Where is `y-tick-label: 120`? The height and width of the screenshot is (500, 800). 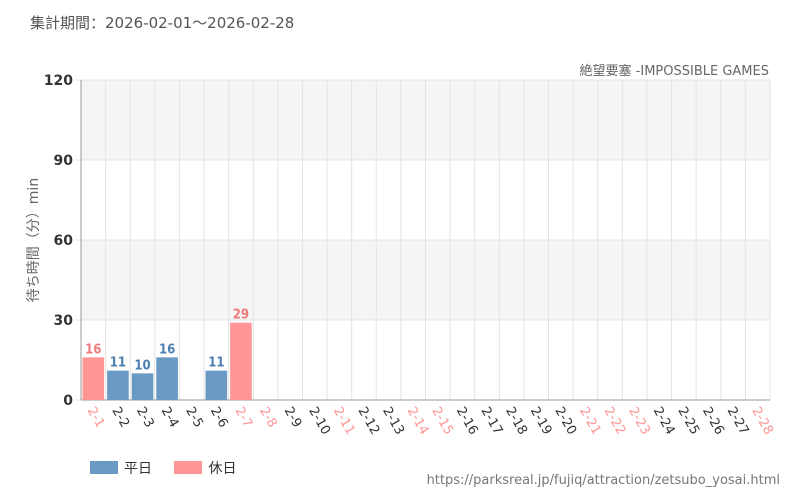
y-tick-label: 120 is located at coordinates (58, 81).